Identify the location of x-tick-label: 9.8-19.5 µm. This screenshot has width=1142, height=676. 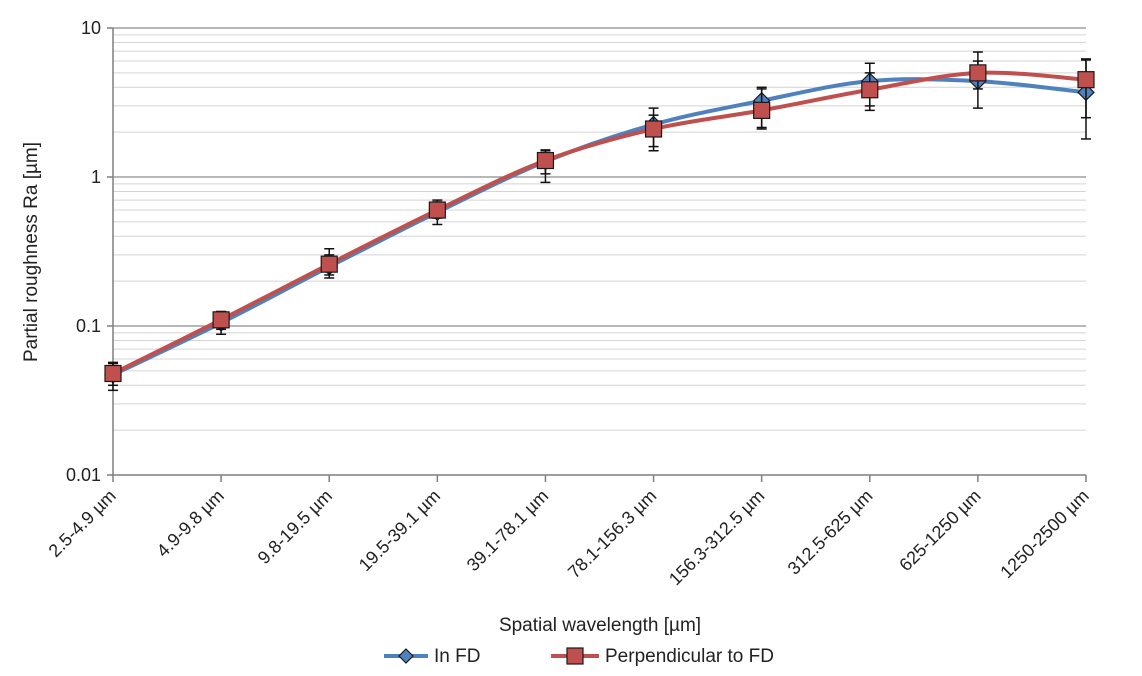
(295, 527).